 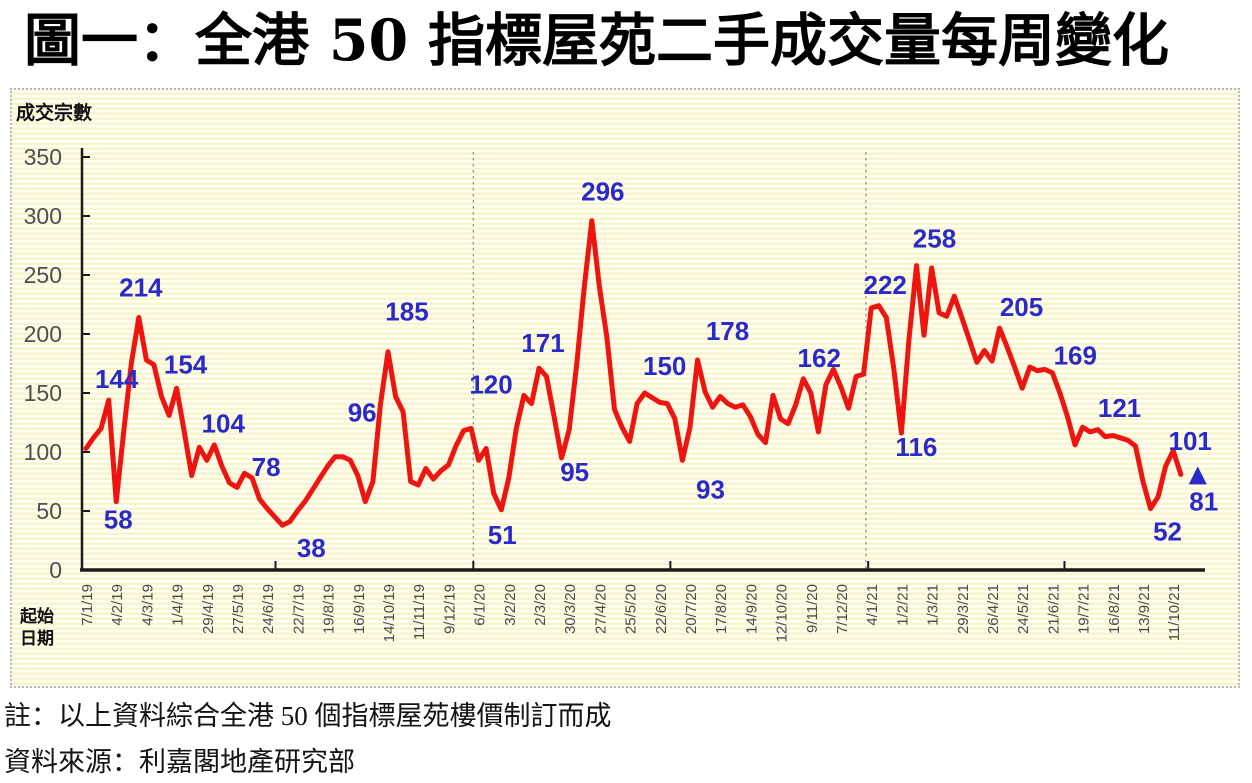 What do you see at coordinates (510, 605) in the screenshot?
I see `x-tick-label: 3/2/20` at bounding box center [510, 605].